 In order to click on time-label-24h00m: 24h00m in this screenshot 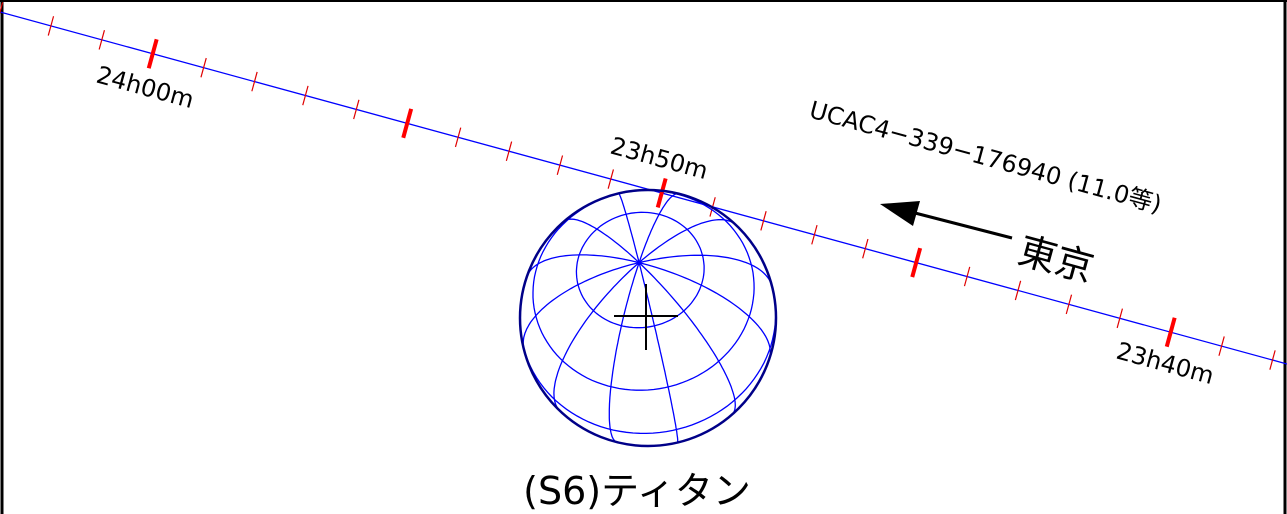, I will do `click(145, 87)`.